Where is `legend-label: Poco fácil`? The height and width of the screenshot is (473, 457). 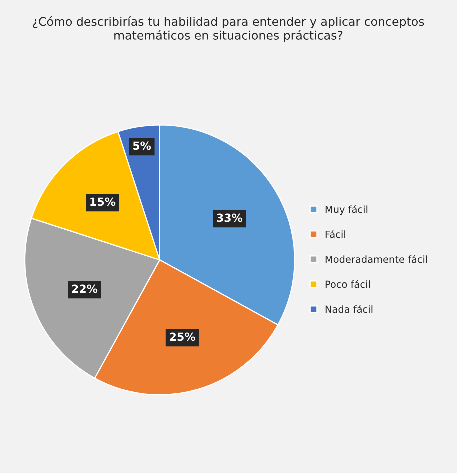
legend-label: Poco fácil is located at coordinates (348, 284).